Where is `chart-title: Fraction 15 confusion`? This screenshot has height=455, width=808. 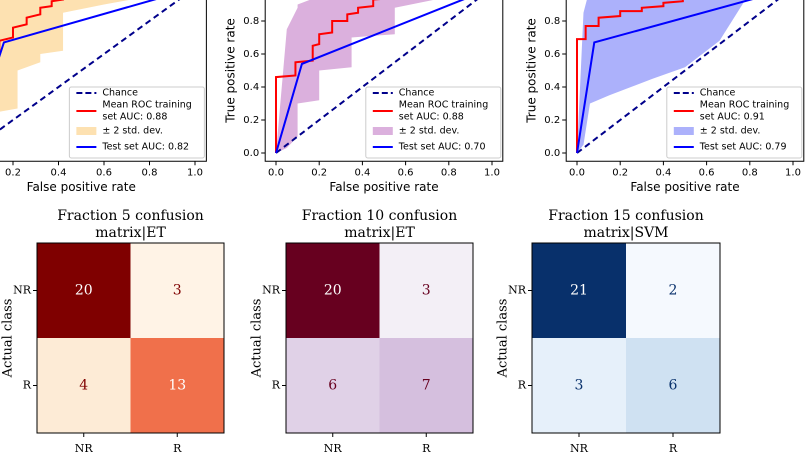
chart-title: Fraction 15 confusion is located at coordinates (625, 216).